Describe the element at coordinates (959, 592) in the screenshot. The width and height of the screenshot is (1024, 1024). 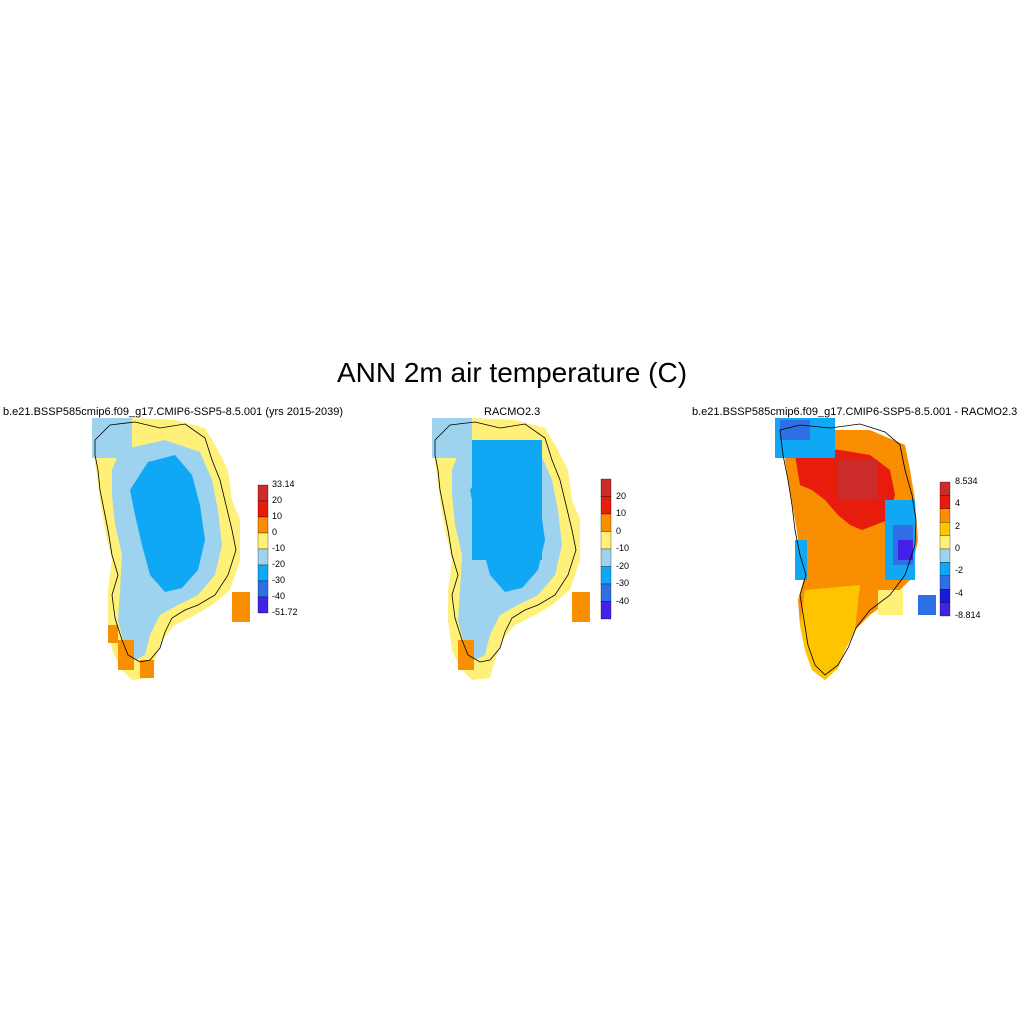
I see `colorbar-tick-label: -4` at that location.